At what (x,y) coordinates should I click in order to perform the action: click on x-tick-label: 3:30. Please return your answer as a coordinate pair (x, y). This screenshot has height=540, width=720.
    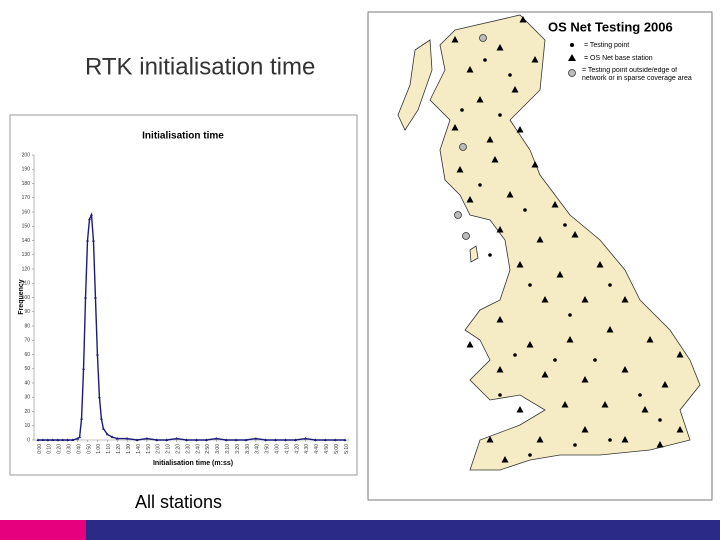
    Looking at the image, I should click on (248, 449).